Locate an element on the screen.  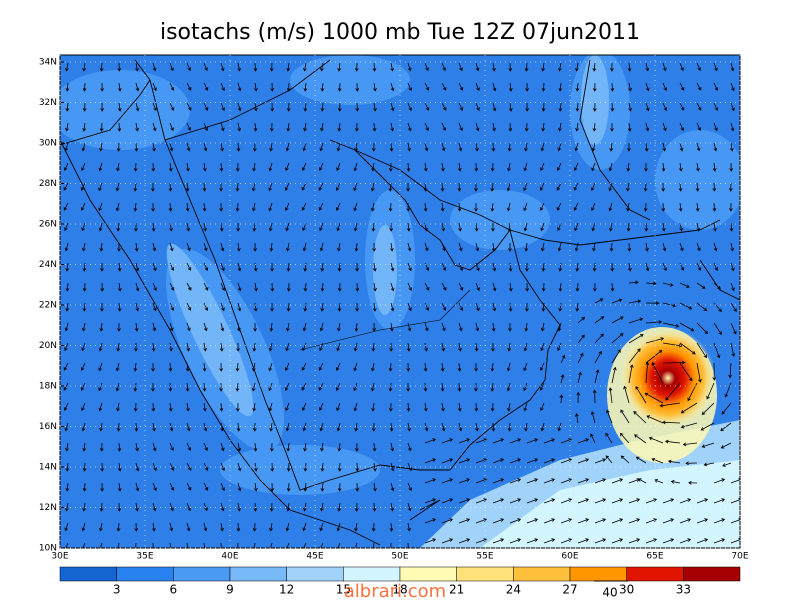
colorbar-label: 12 is located at coordinates (286, 590).